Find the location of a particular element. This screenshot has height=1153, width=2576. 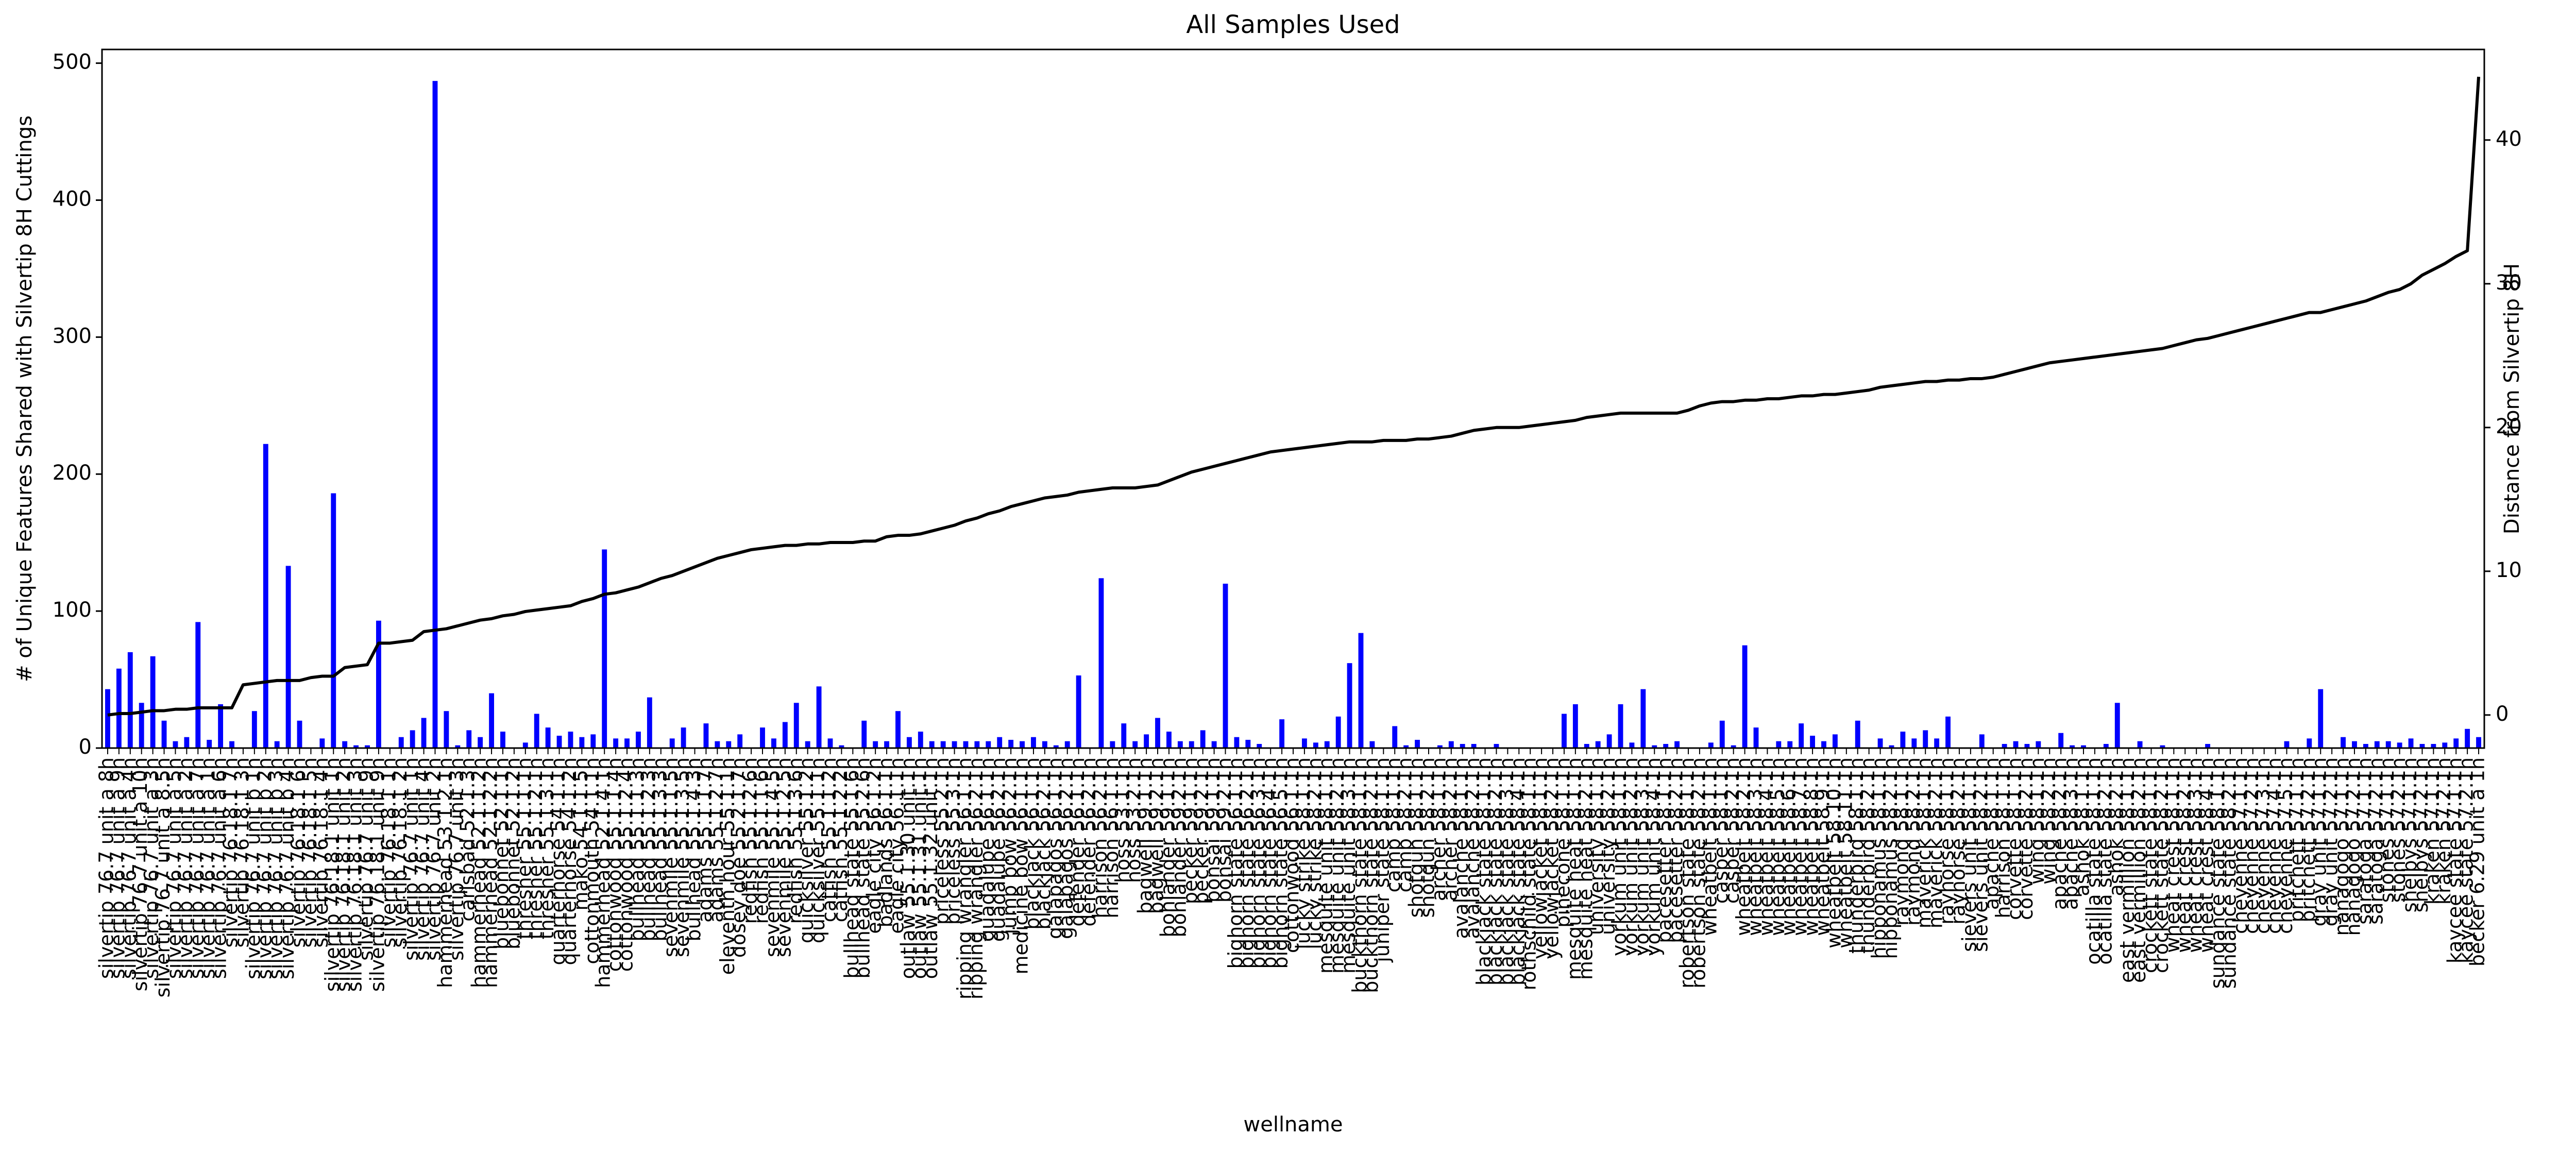

x-tick-label: defender 56.2.1h is located at coordinates (1088, 842).